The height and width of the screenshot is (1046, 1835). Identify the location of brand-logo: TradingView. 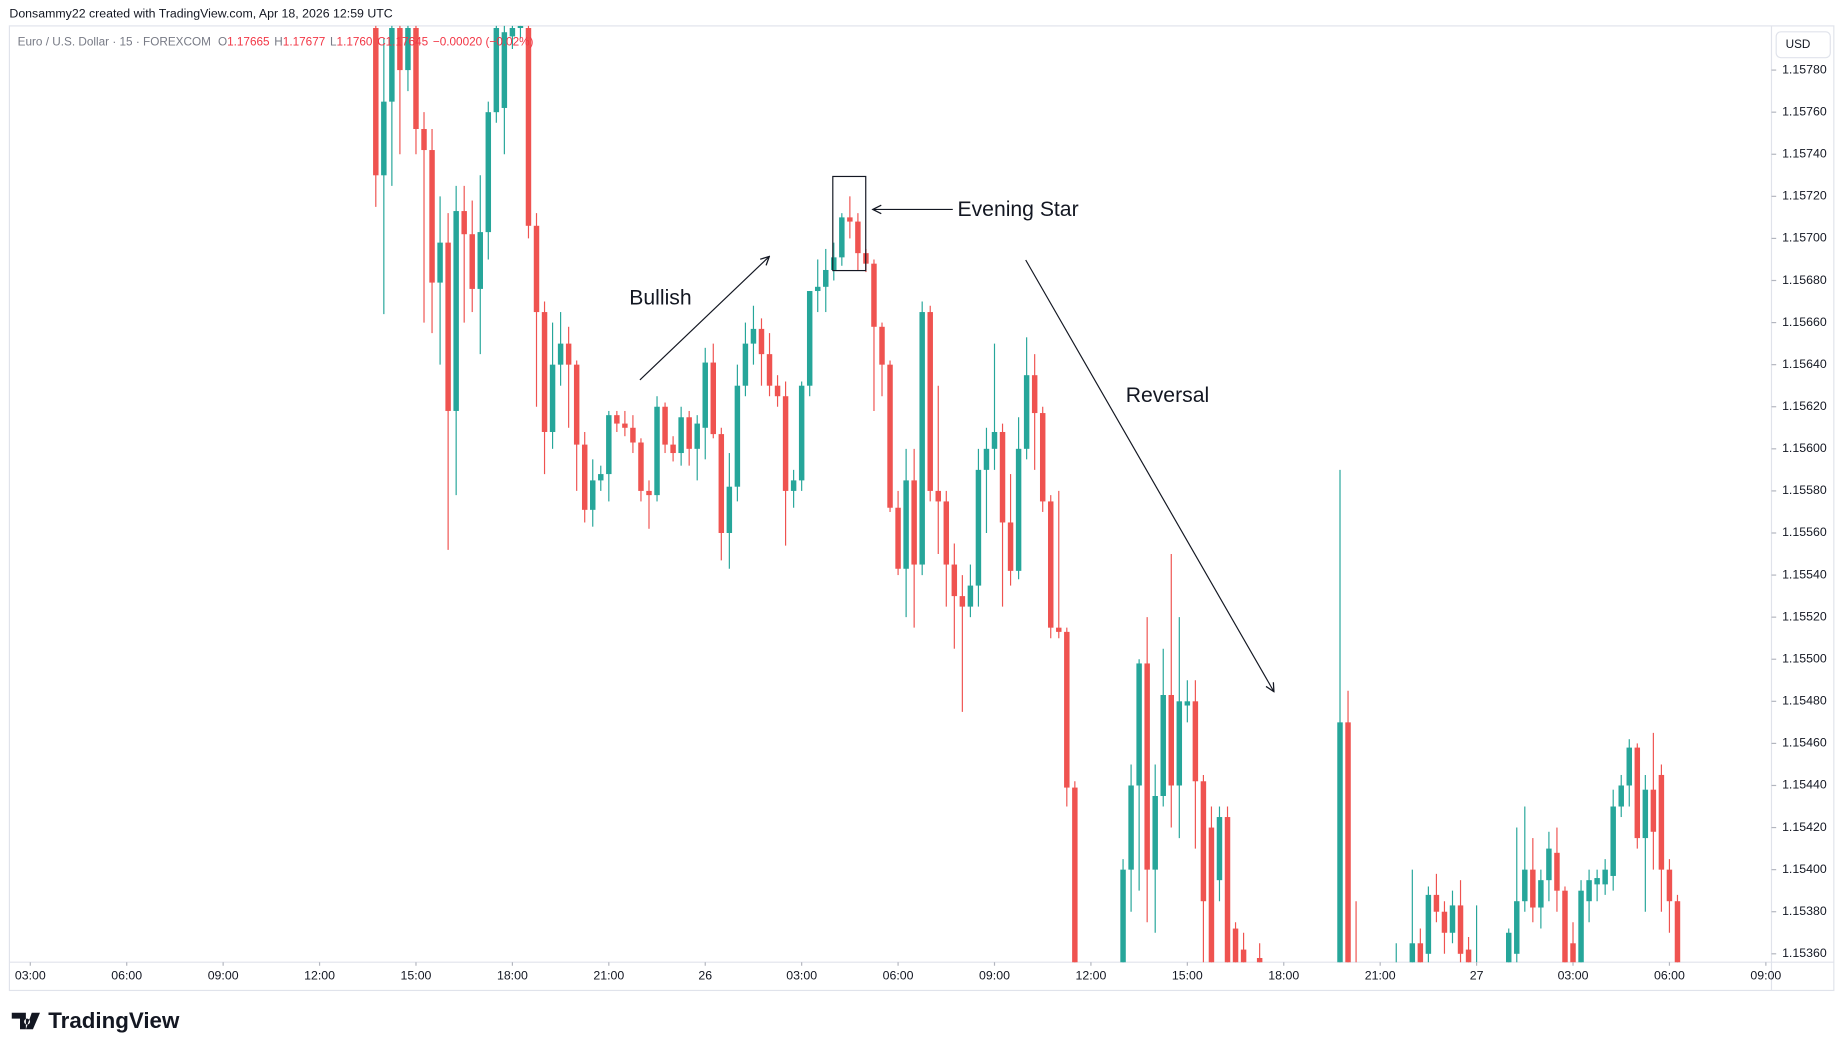
(95, 1020).